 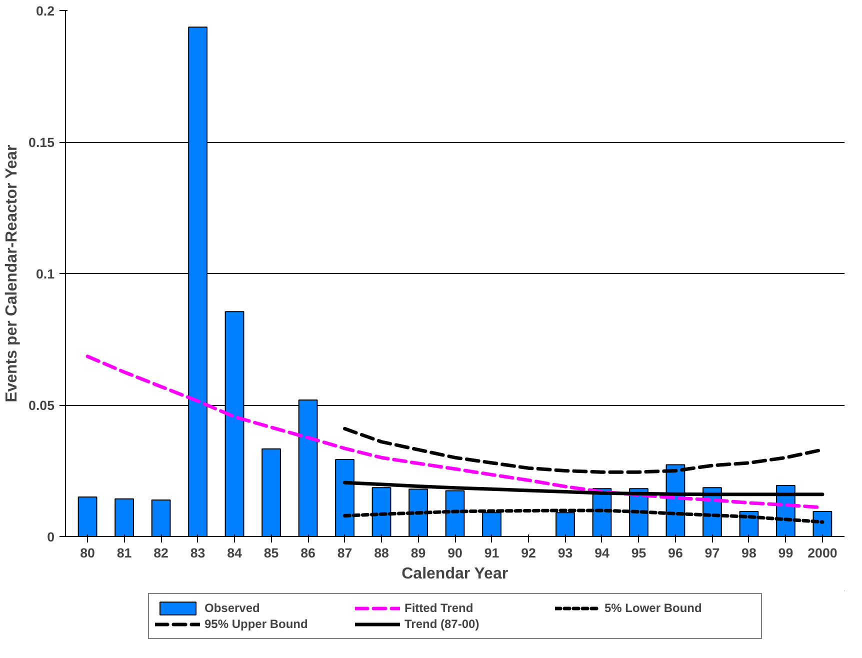 What do you see at coordinates (46, 274) in the screenshot?
I see `y-tick-label: 0.1` at bounding box center [46, 274].